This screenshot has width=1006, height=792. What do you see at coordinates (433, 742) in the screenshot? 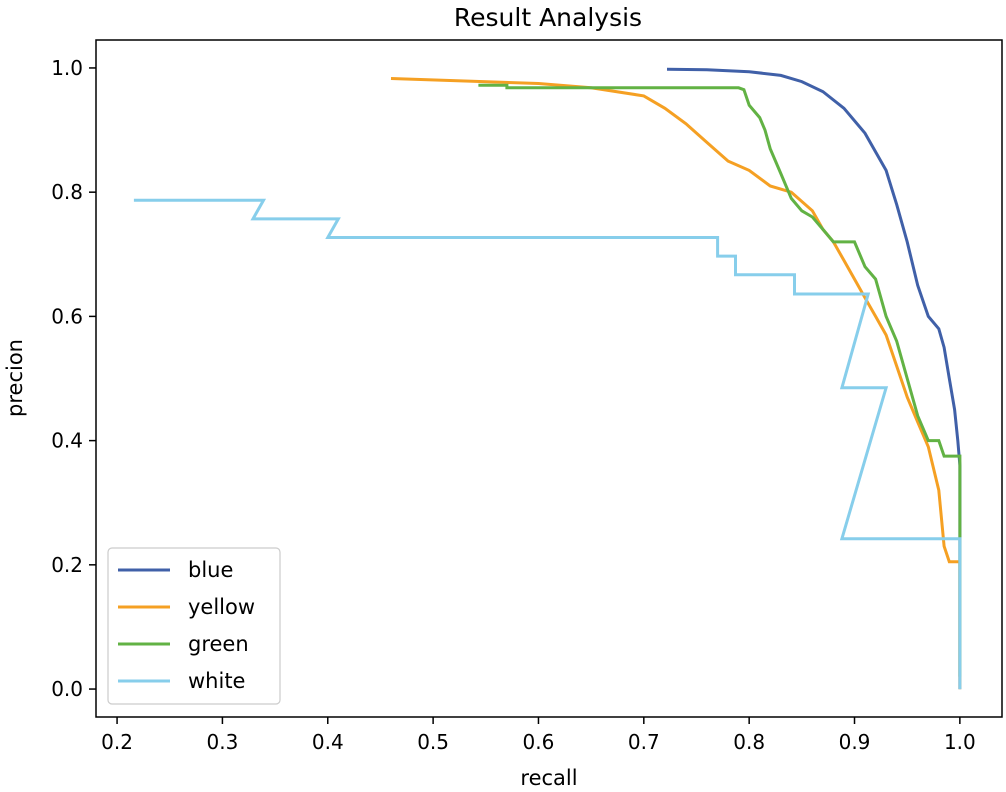
I see `x-tick-label: 0.5` at bounding box center [433, 742].